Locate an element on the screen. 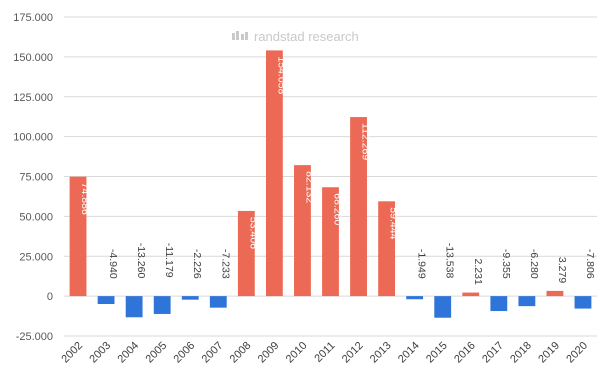 This screenshot has height=372, width=601. data-label: -4.940 is located at coordinates (113, 264).